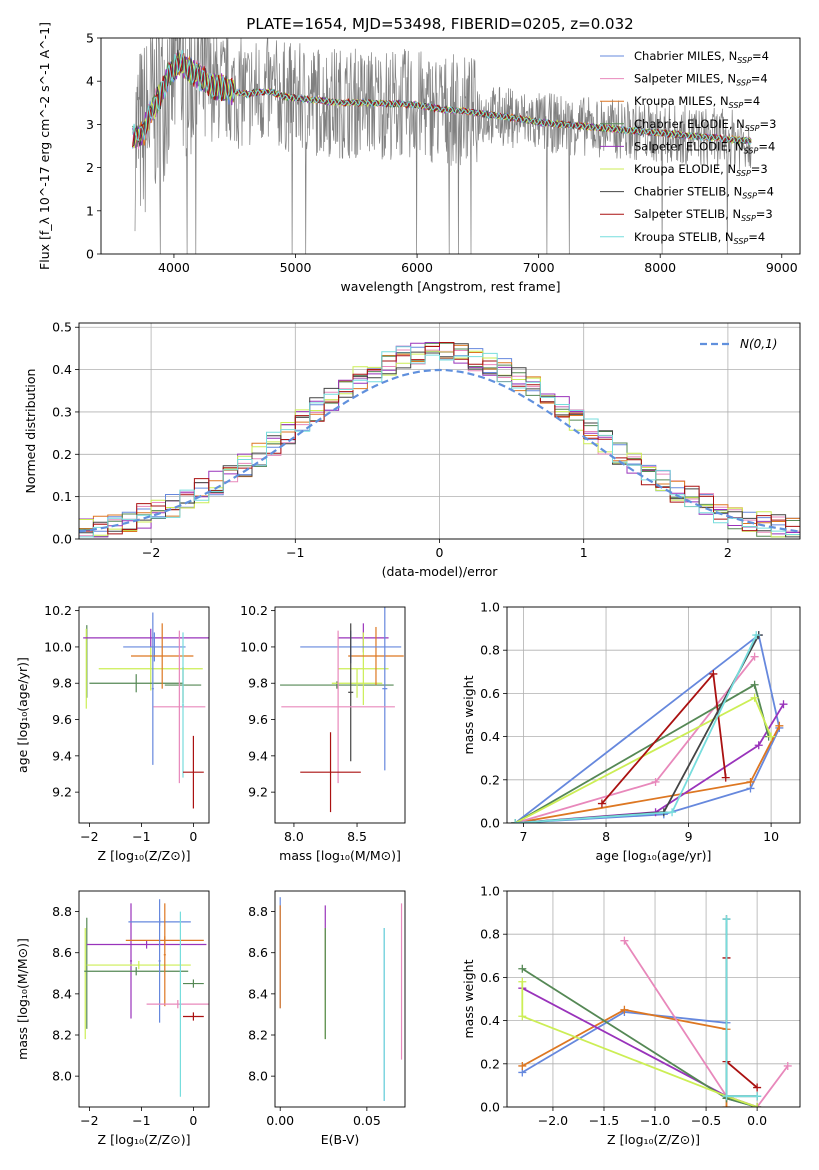  I want to click on series-line-chabrier_stelib, so click(741, 1008).